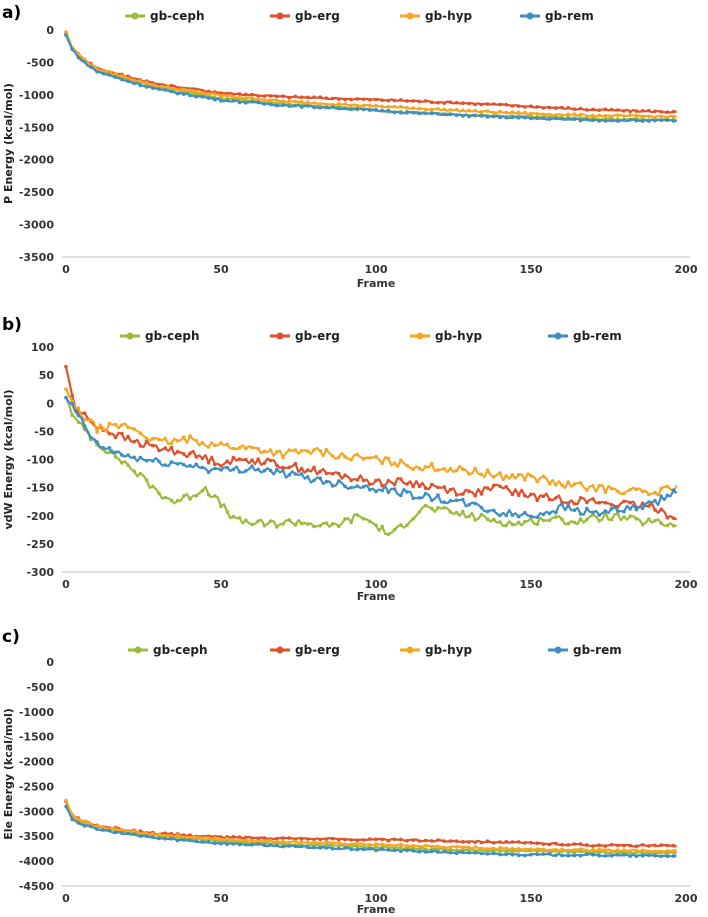 This screenshot has width=708, height=917. Describe the element at coordinates (40, 62) in the screenshot. I see `y-tick-label: -500` at that location.